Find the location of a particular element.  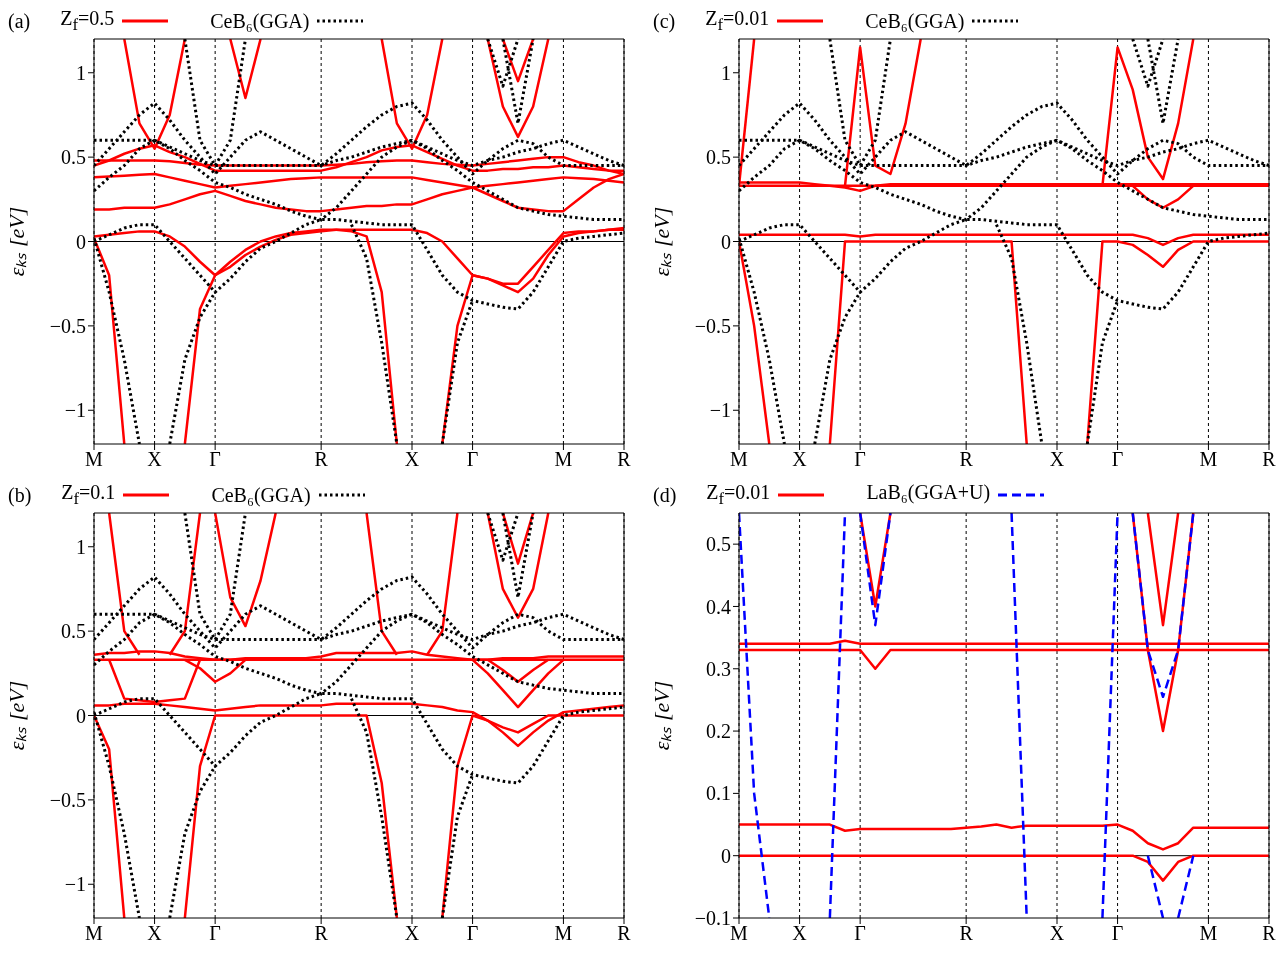

chart-title: (c) is located at coordinates (664, 21).